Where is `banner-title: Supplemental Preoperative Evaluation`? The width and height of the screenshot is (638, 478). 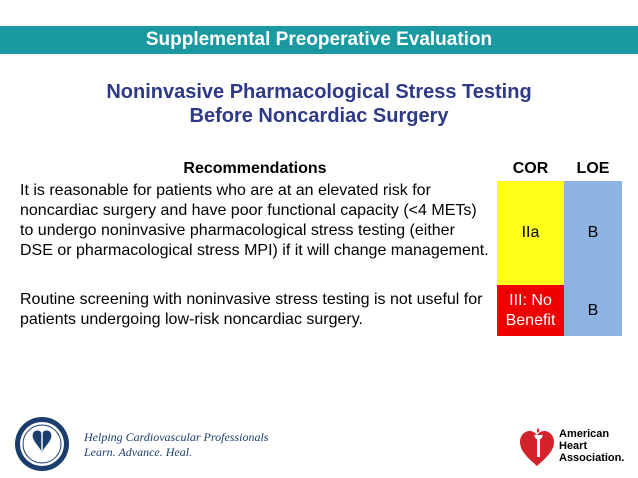 banner-title: Supplemental Preoperative Evaluation is located at coordinates (319, 39).